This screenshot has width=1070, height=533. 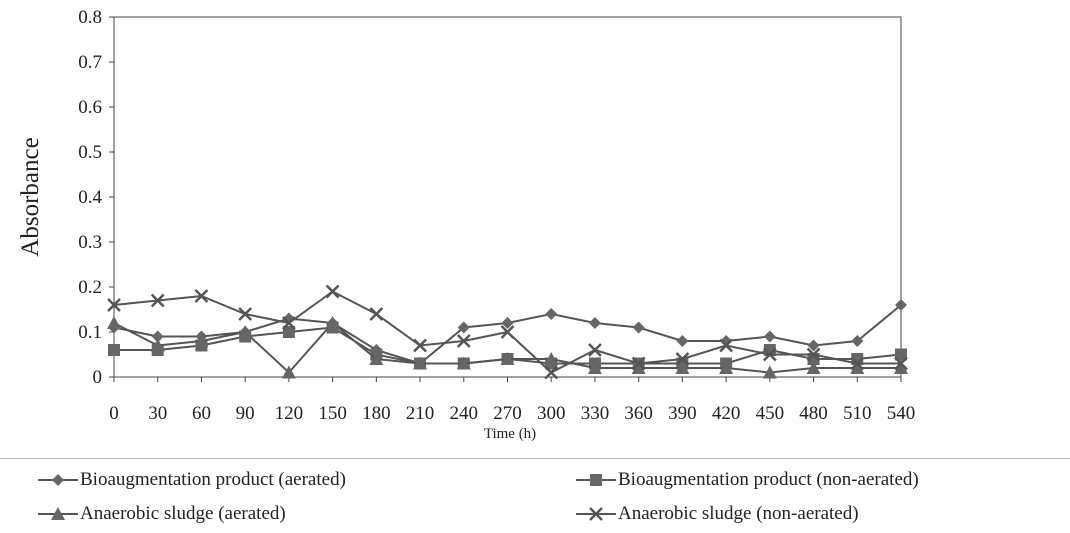 I want to click on legend-item-sludge-aerated: Anaerobic sludge (aerated), so click(x=162, y=514).